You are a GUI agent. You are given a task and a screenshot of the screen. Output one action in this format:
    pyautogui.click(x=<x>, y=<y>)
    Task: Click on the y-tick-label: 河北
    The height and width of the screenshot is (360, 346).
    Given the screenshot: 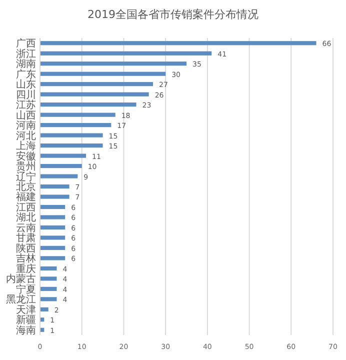 What is the action you would take?
    pyautogui.click(x=26, y=136)
    